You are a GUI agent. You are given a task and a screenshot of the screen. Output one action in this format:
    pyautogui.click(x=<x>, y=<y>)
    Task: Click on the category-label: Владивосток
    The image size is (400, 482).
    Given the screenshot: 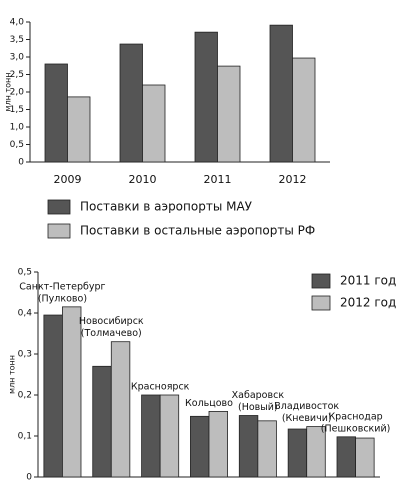 What is the action you would take?
    pyautogui.click(x=306, y=406)
    